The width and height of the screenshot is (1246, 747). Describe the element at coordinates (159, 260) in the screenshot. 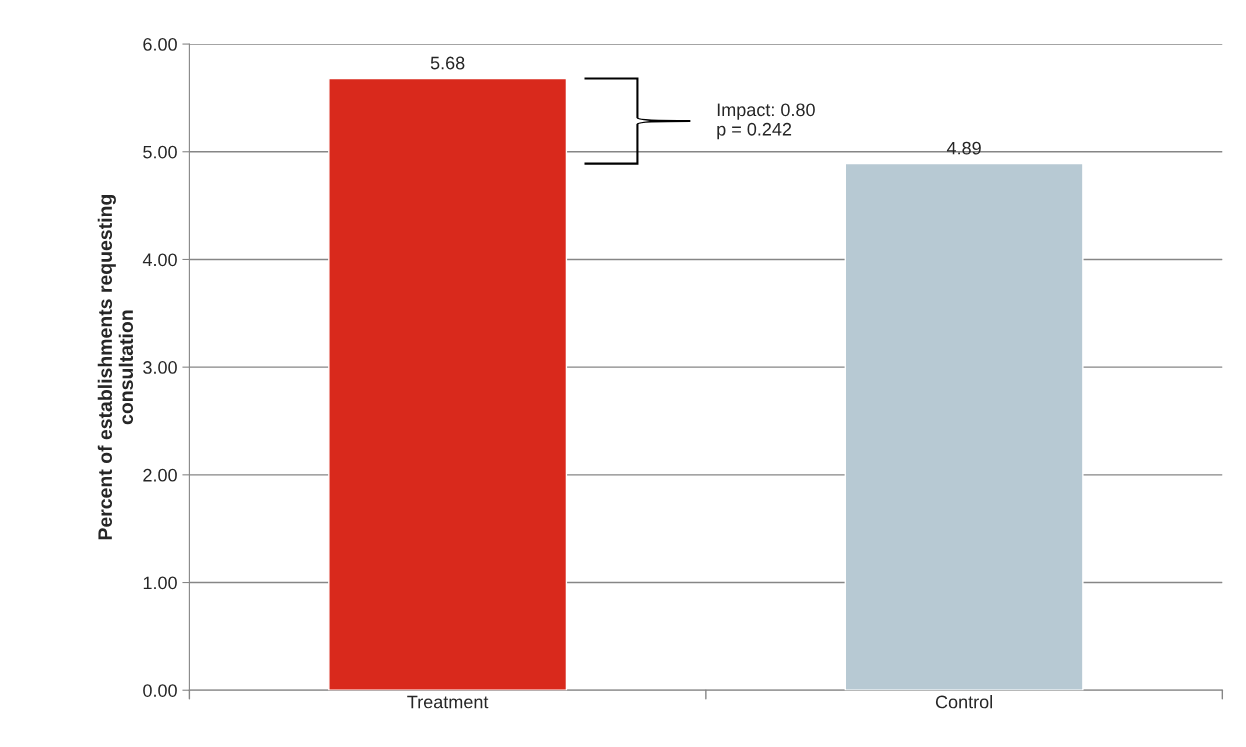

I see `y-tick-label: 4.00` at that location.